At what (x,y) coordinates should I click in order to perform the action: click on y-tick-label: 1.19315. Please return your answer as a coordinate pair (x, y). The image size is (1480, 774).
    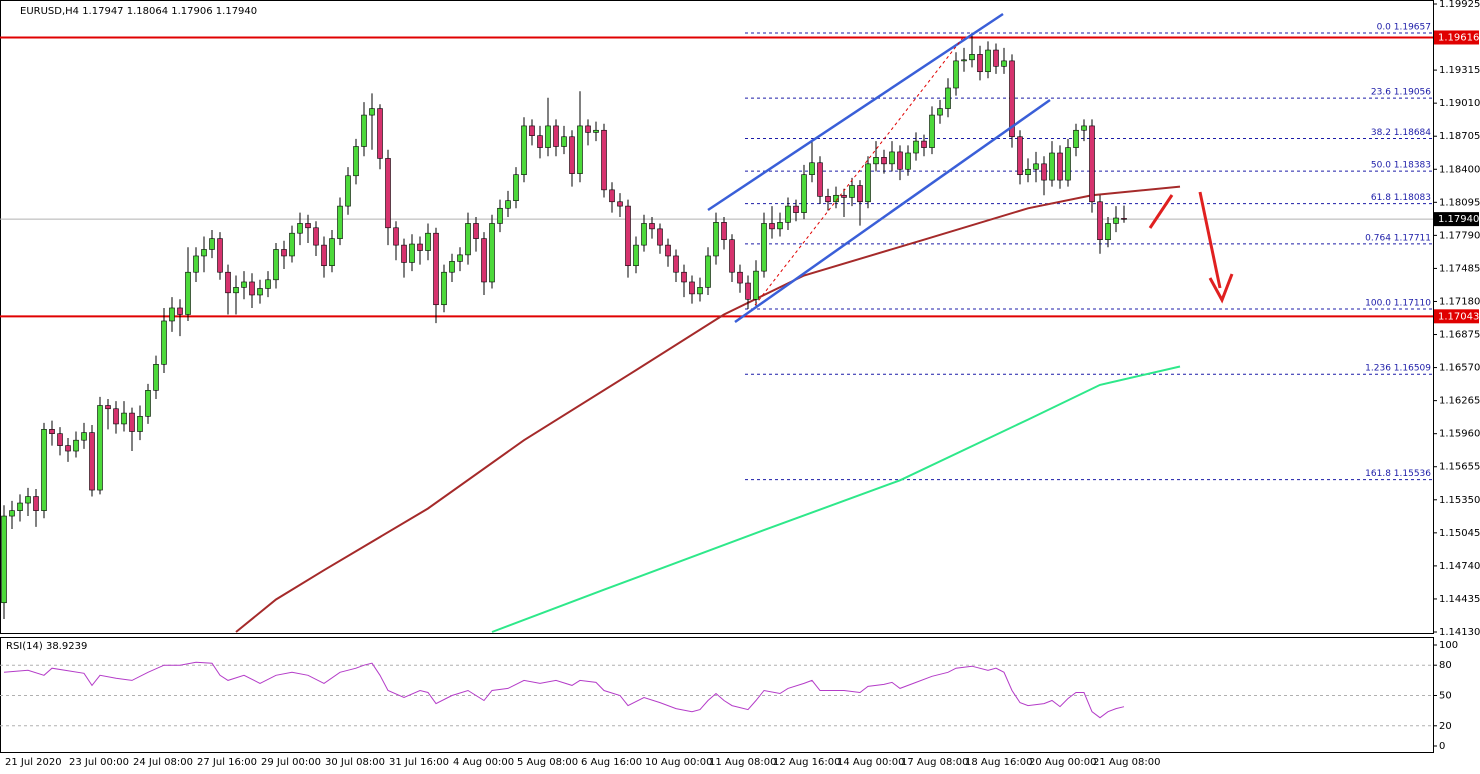
    Looking at the image, I should click on (1459, 70).